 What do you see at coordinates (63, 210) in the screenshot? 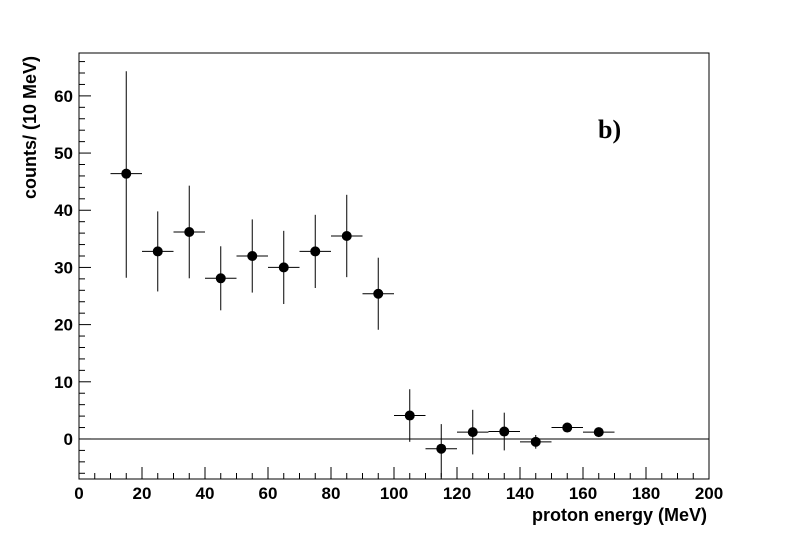
I see `y-tick-label: 40` at bounding box center [63, 210].